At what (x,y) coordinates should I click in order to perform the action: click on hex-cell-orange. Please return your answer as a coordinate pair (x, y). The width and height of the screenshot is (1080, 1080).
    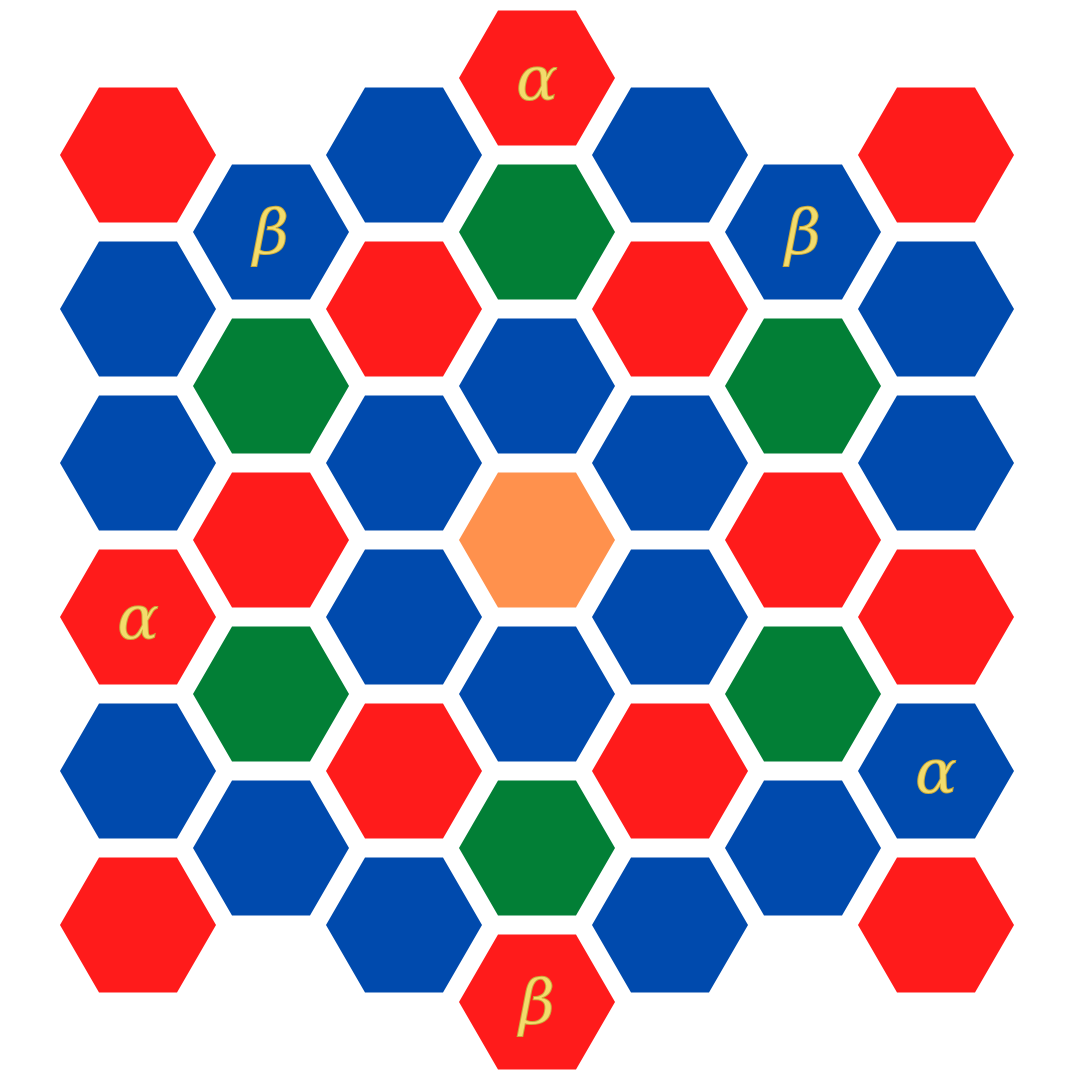
    Looking at the image, I should click on (537, 540).